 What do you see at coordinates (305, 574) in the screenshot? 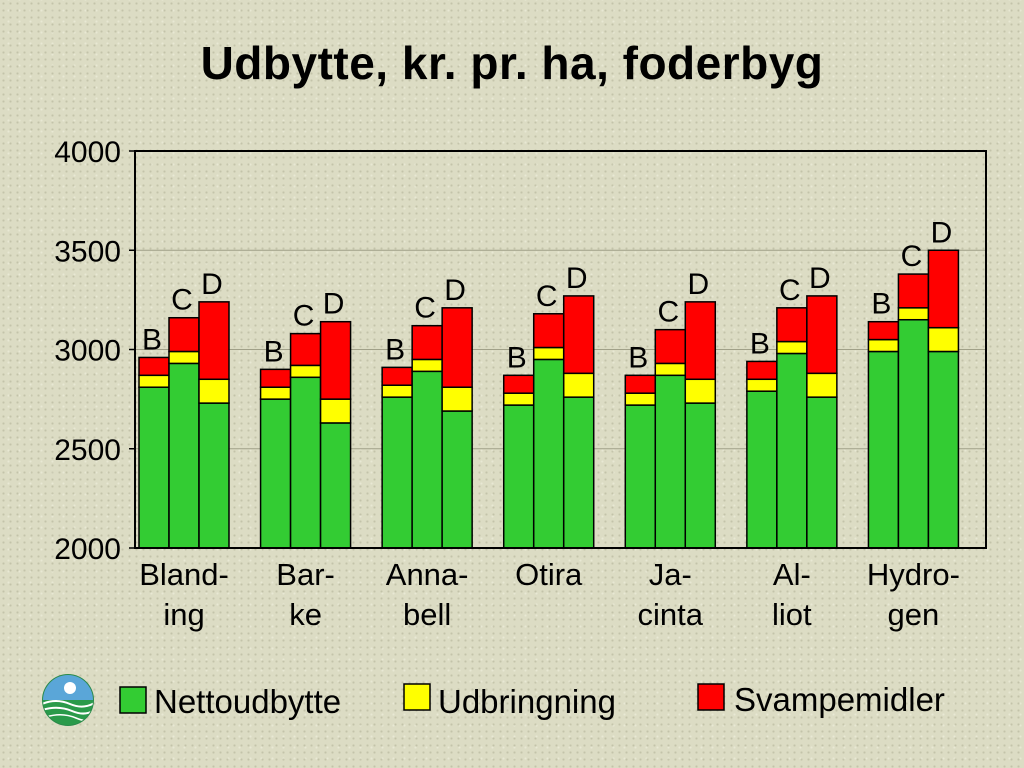
I see `x-tick-label: Bar-` at bounding box center [305, 574].